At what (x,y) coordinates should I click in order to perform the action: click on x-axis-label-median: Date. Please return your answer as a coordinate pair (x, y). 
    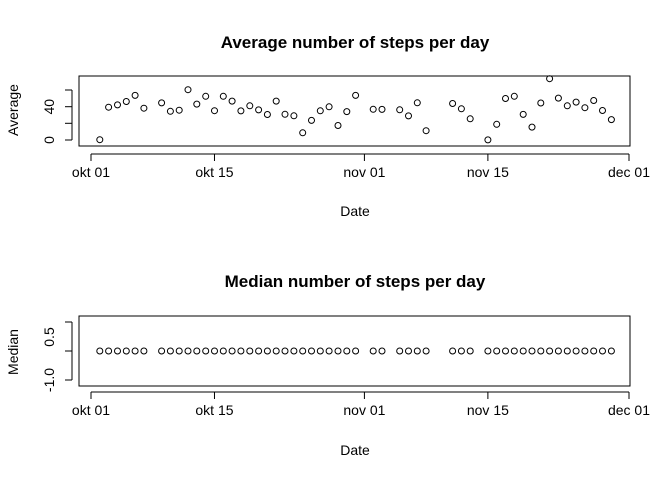
    Looking at the image, I should click on (355, 450).